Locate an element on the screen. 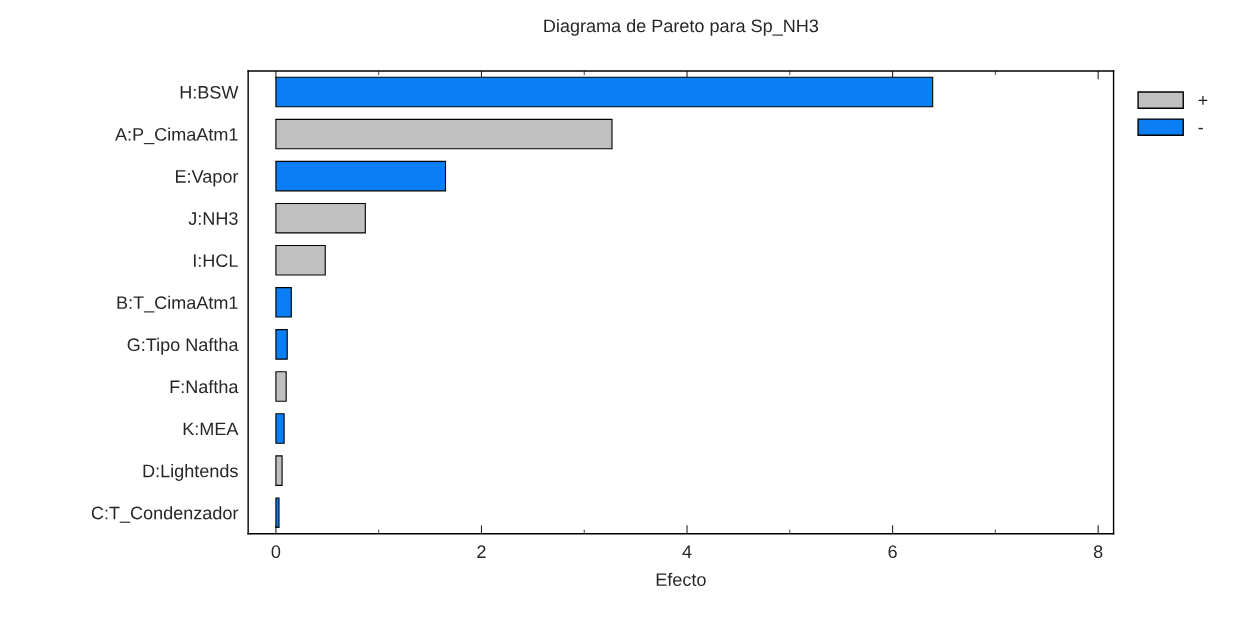  y-tick-label: A:P_CimaAtm1 is located at coordinates (176, 136).